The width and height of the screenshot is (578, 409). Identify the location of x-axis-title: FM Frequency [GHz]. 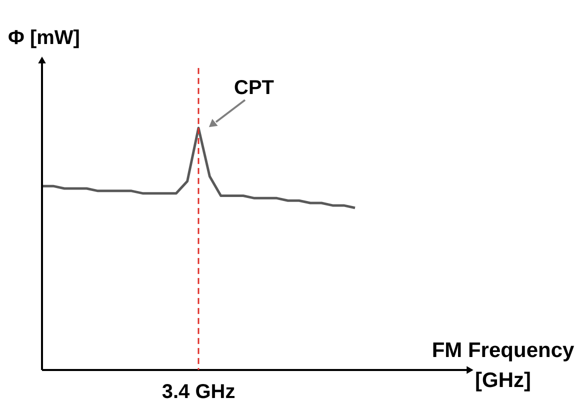
(503, 365).